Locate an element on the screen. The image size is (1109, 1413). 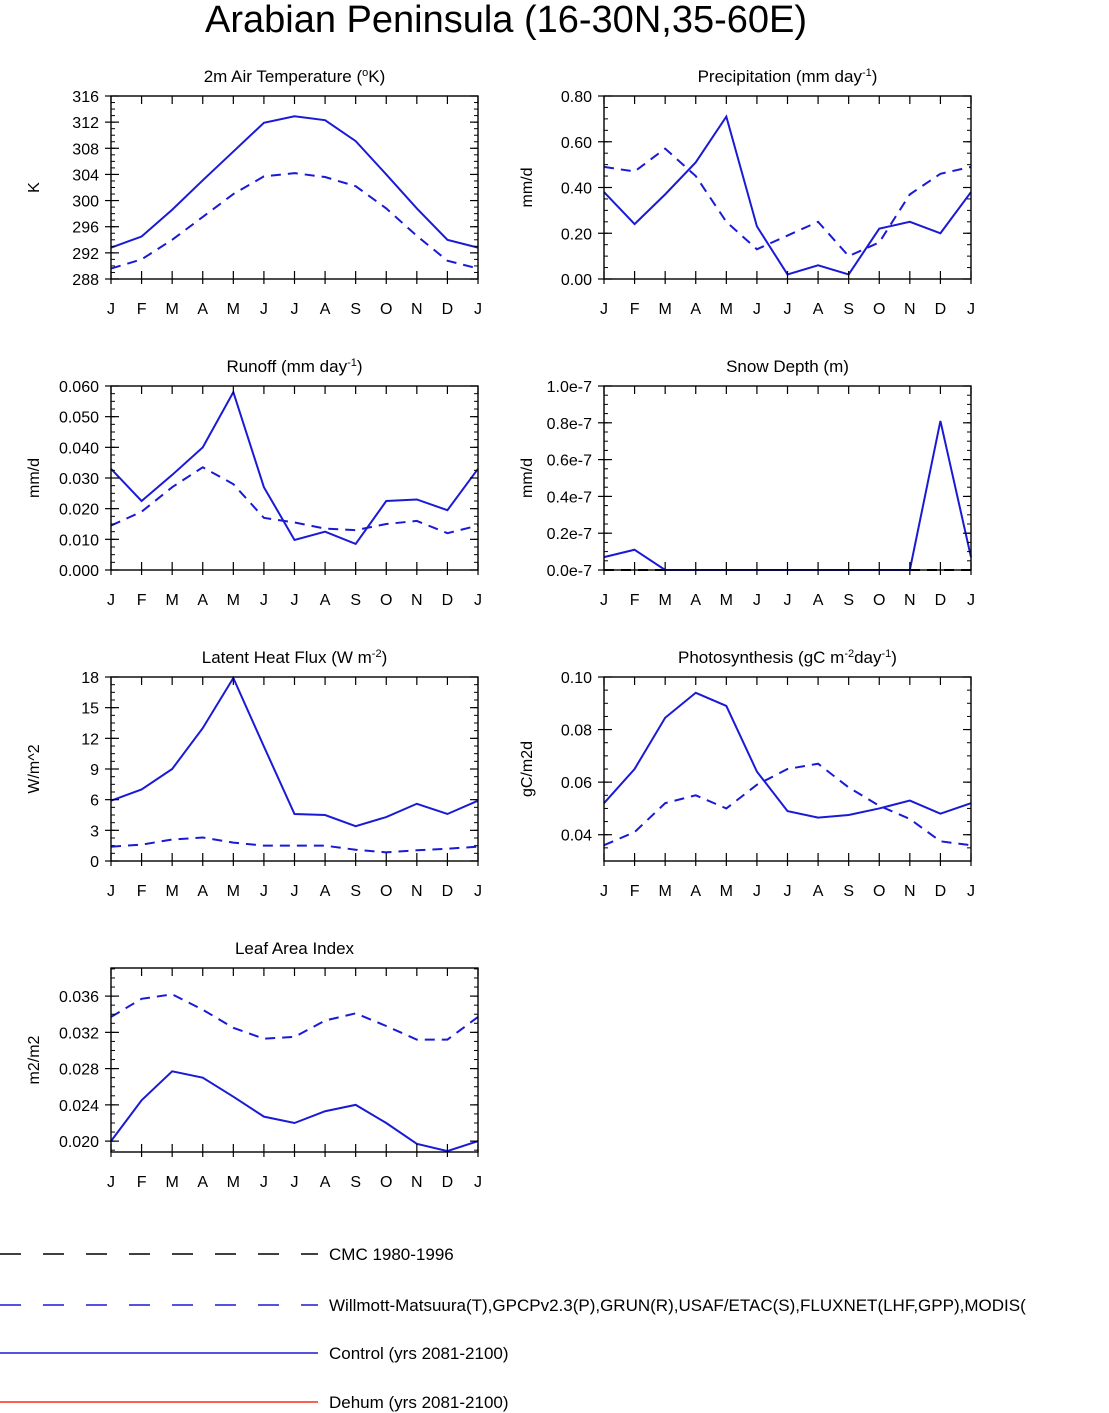
precipitation-x-tick-label: S is located at coordinates (848, 309).